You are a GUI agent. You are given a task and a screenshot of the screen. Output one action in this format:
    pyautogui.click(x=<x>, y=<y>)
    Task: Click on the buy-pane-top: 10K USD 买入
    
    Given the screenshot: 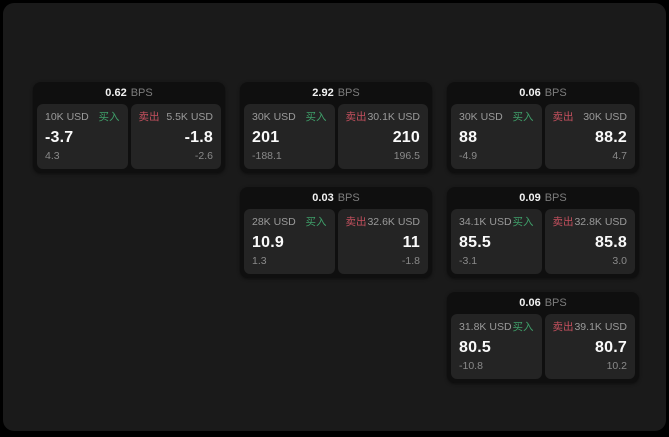 What is the action you would take?
    pyautogui.click(x=82, y=117)
    